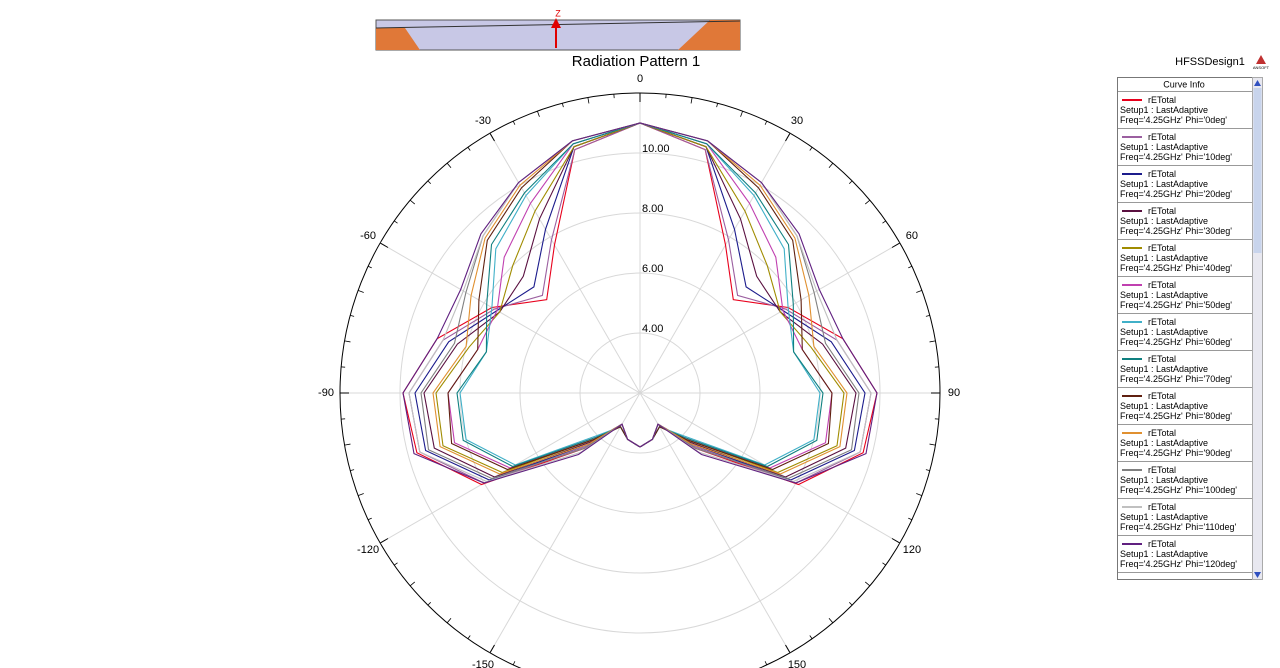 The width and height of the screenshot is (1280, 668). What do you see at coordinates (652, 329) in the screenshot?
I see `r-tick-label: 4.00` at bounding box center [652, 329].